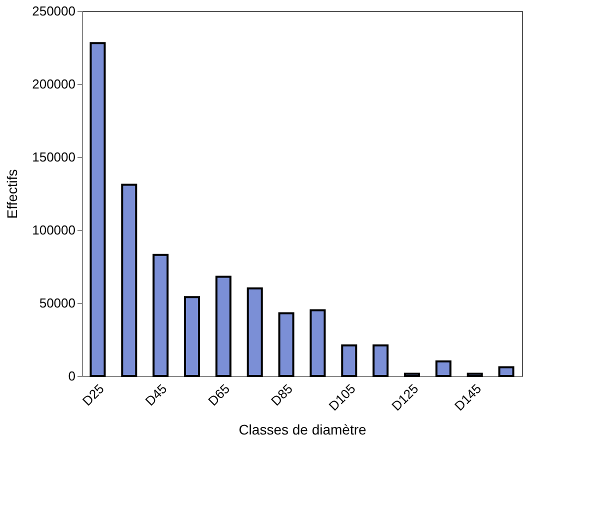  Describe the element at coordinates (72, 376) in the screenshot. I see `y-tick-label: 0` at that location.